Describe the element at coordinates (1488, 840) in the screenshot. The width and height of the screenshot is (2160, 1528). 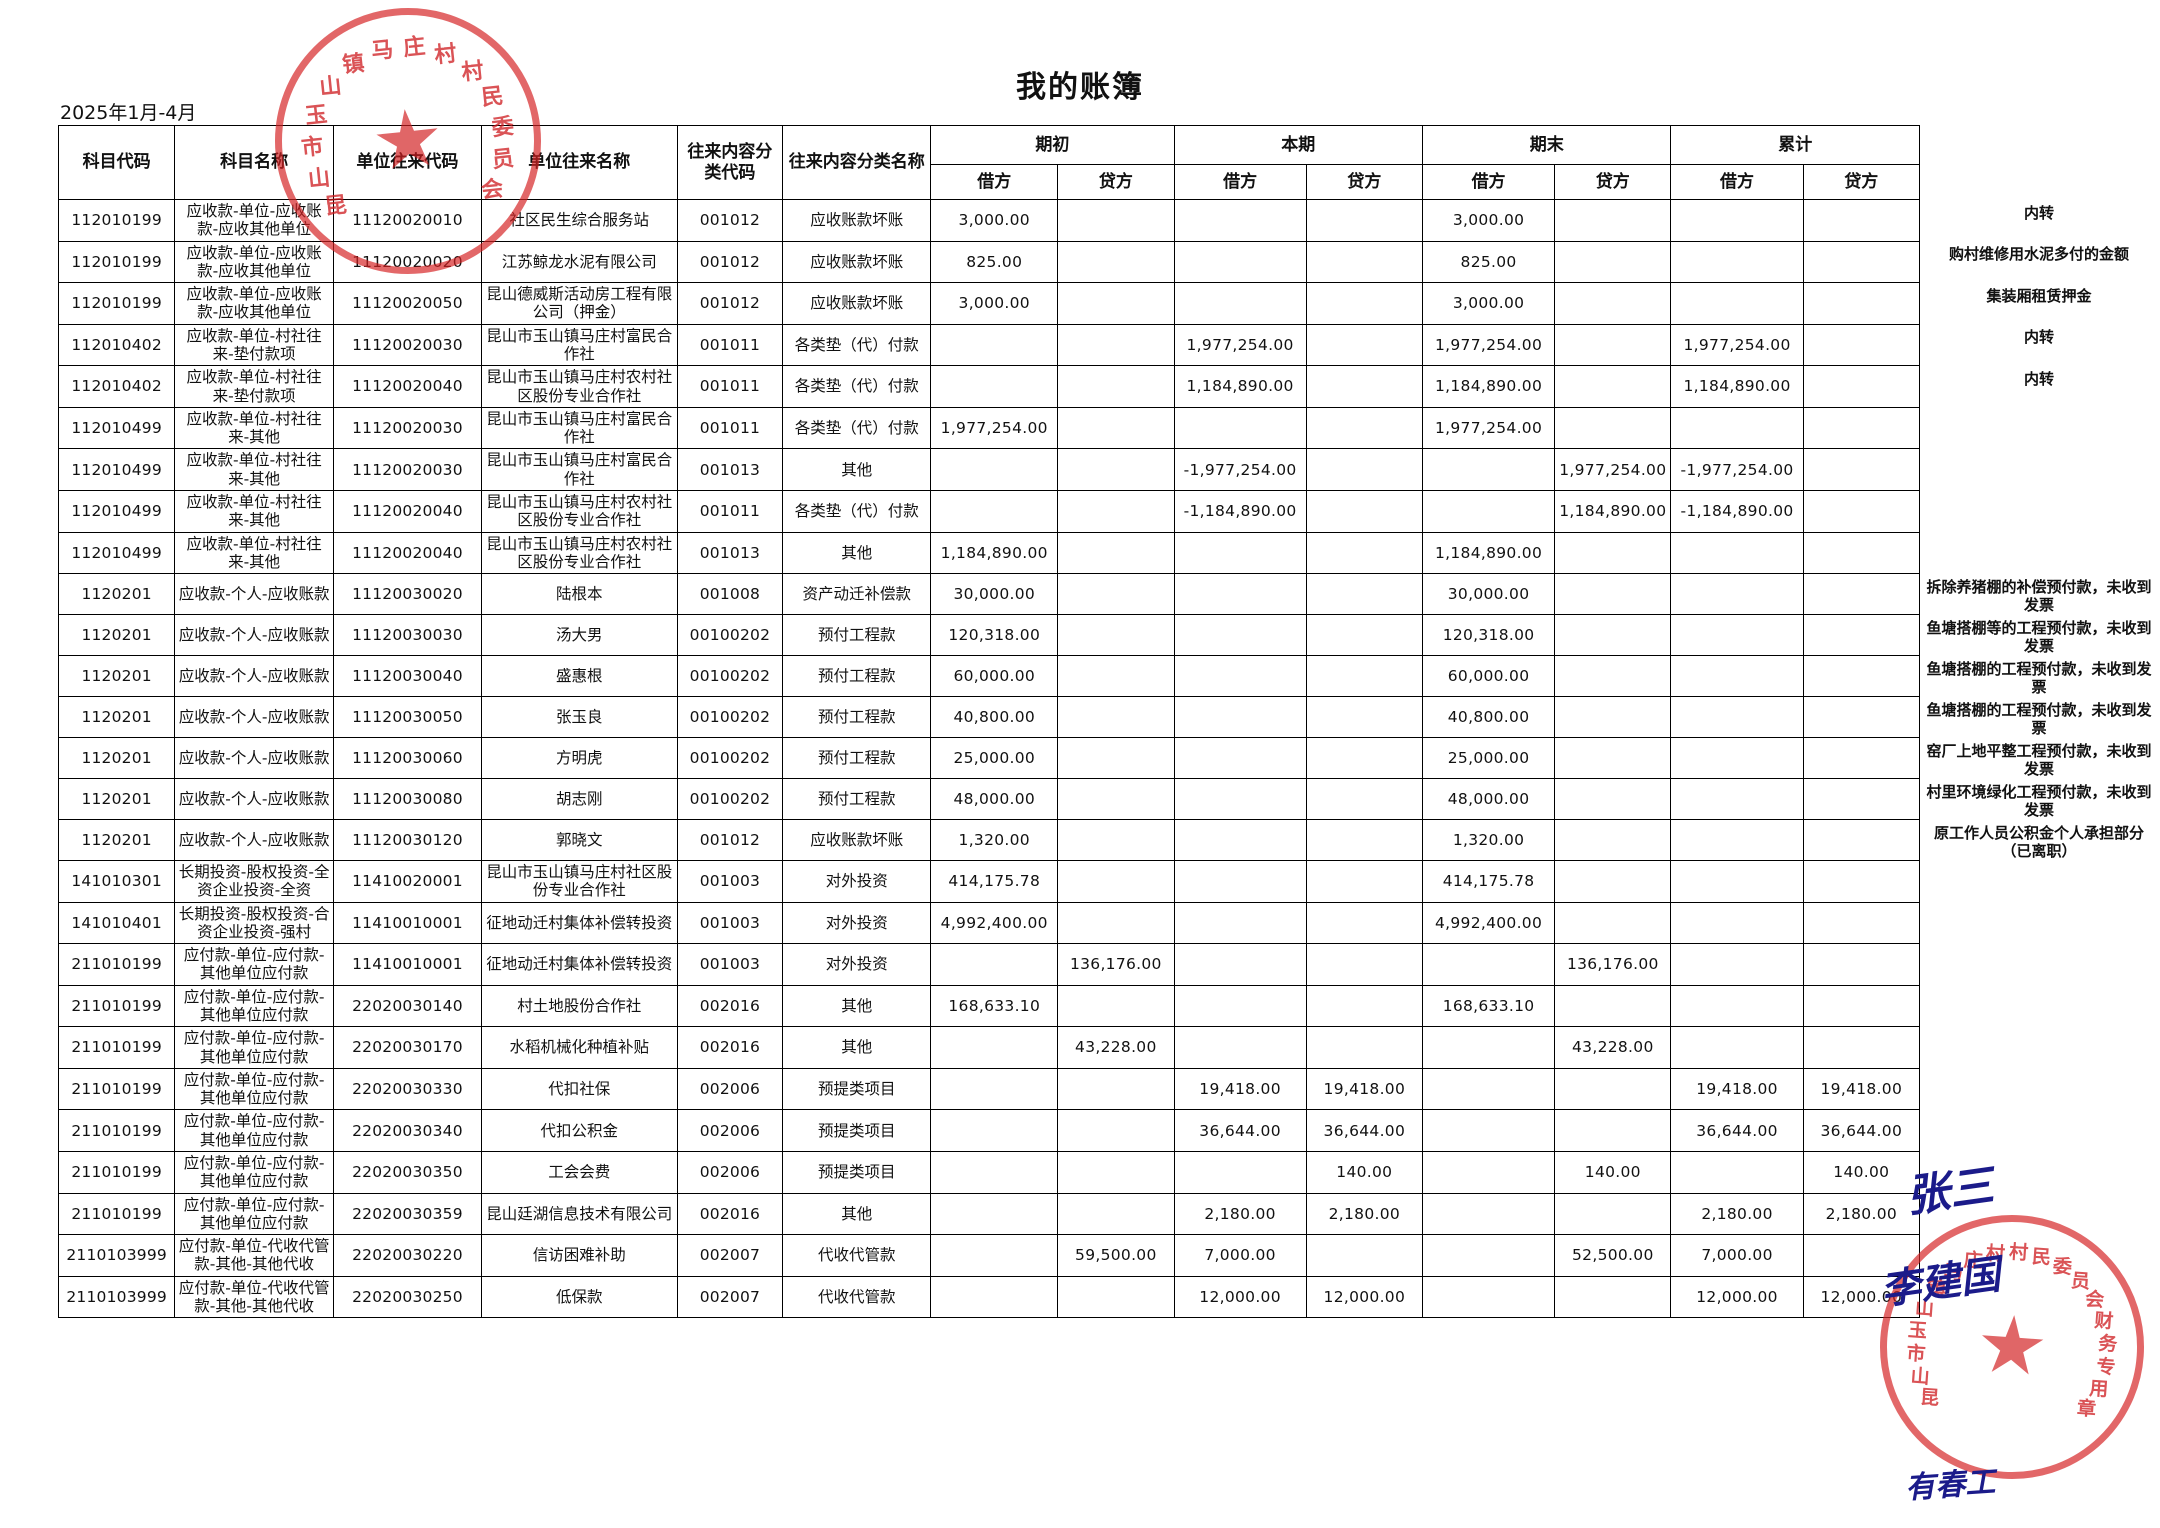
I see `cell-ending-debit: 1,320.00` at that location.